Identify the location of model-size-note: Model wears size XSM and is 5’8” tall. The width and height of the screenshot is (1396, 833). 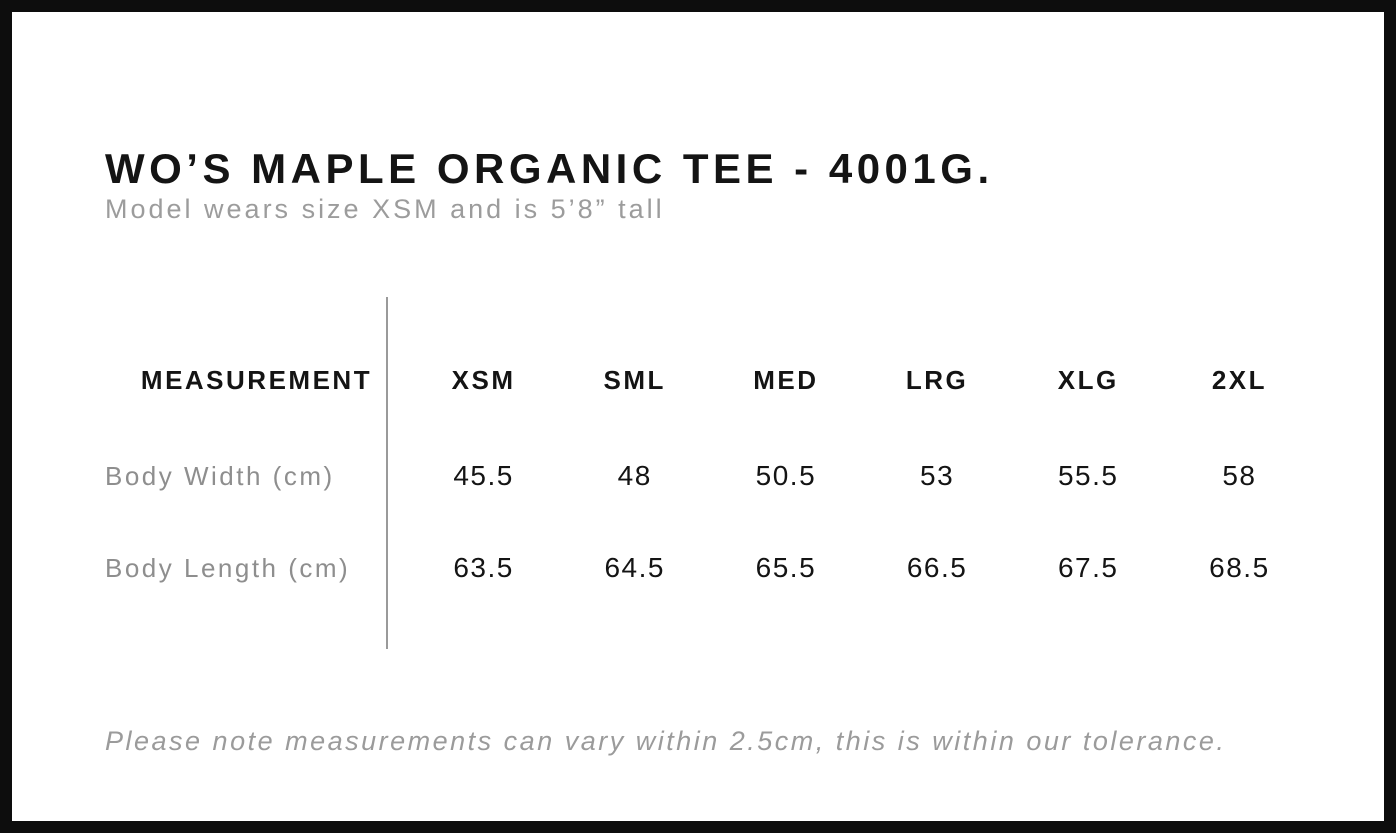
(385, 209).